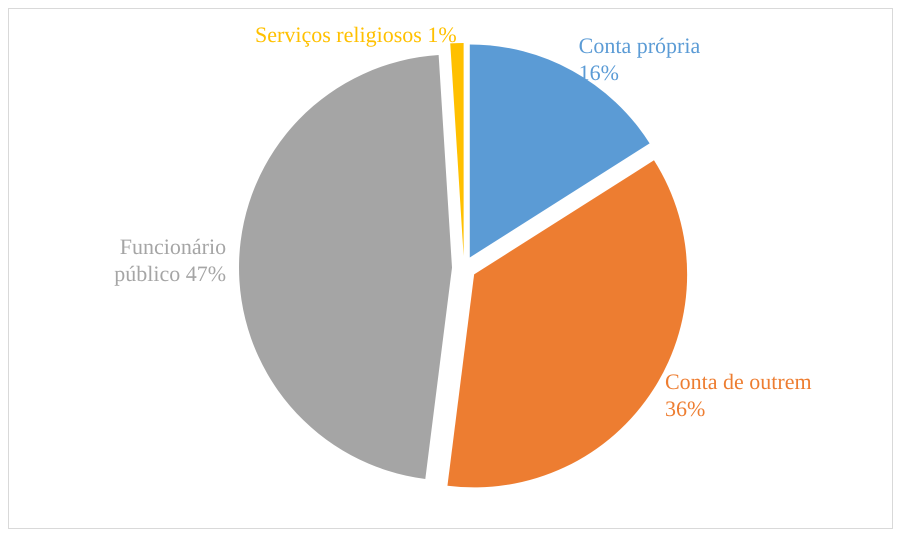 The height and width of the screenshot is (537, 901). Describe the element at coordinates (598, 72) in the screenshot. I see `data-label: 16%` at that location.